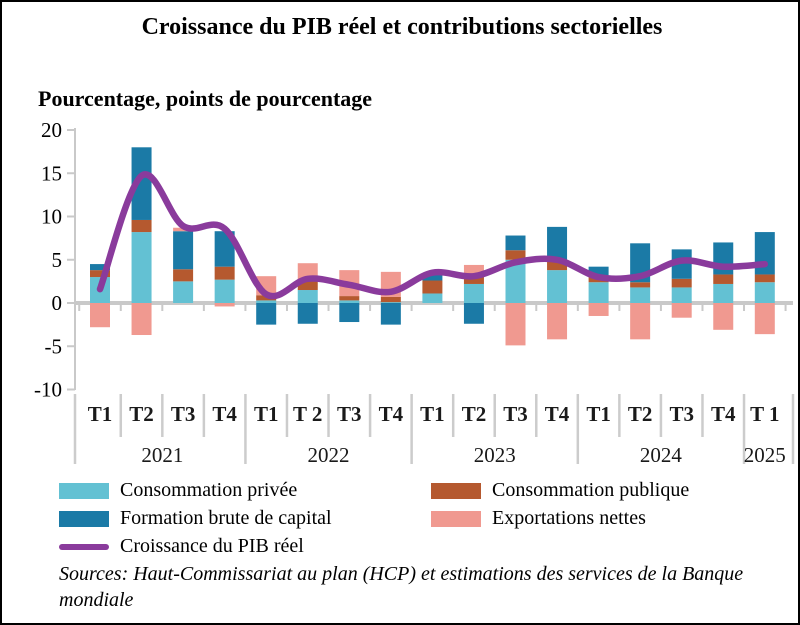 This screenshot has width=800, height=625. I want to click on legend-item-2: Consommation publique, so click(600, 490).